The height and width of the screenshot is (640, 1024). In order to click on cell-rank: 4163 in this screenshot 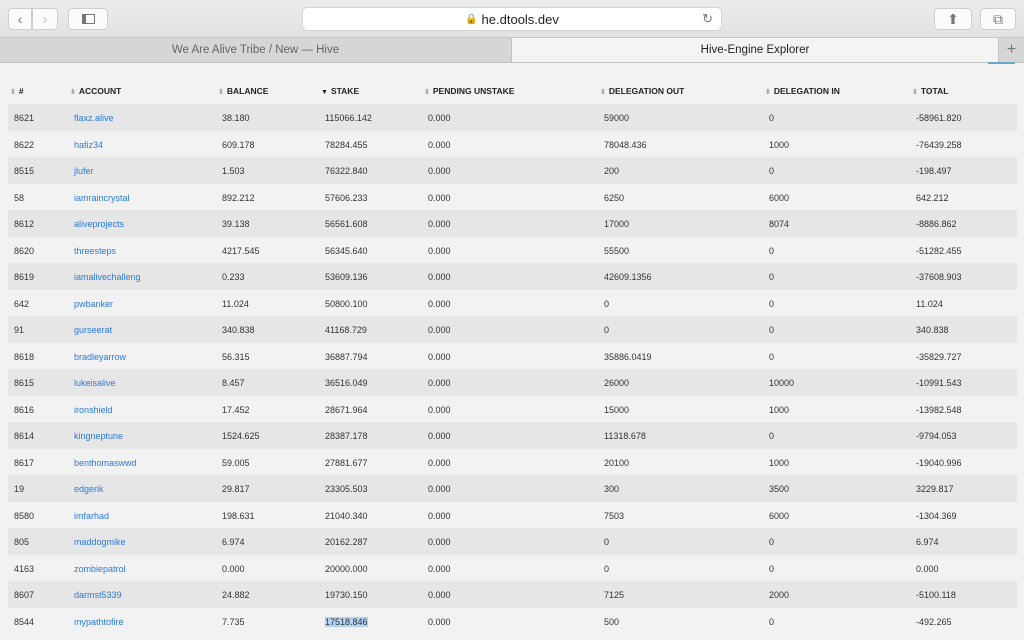, I will do `click(24, 568)`.